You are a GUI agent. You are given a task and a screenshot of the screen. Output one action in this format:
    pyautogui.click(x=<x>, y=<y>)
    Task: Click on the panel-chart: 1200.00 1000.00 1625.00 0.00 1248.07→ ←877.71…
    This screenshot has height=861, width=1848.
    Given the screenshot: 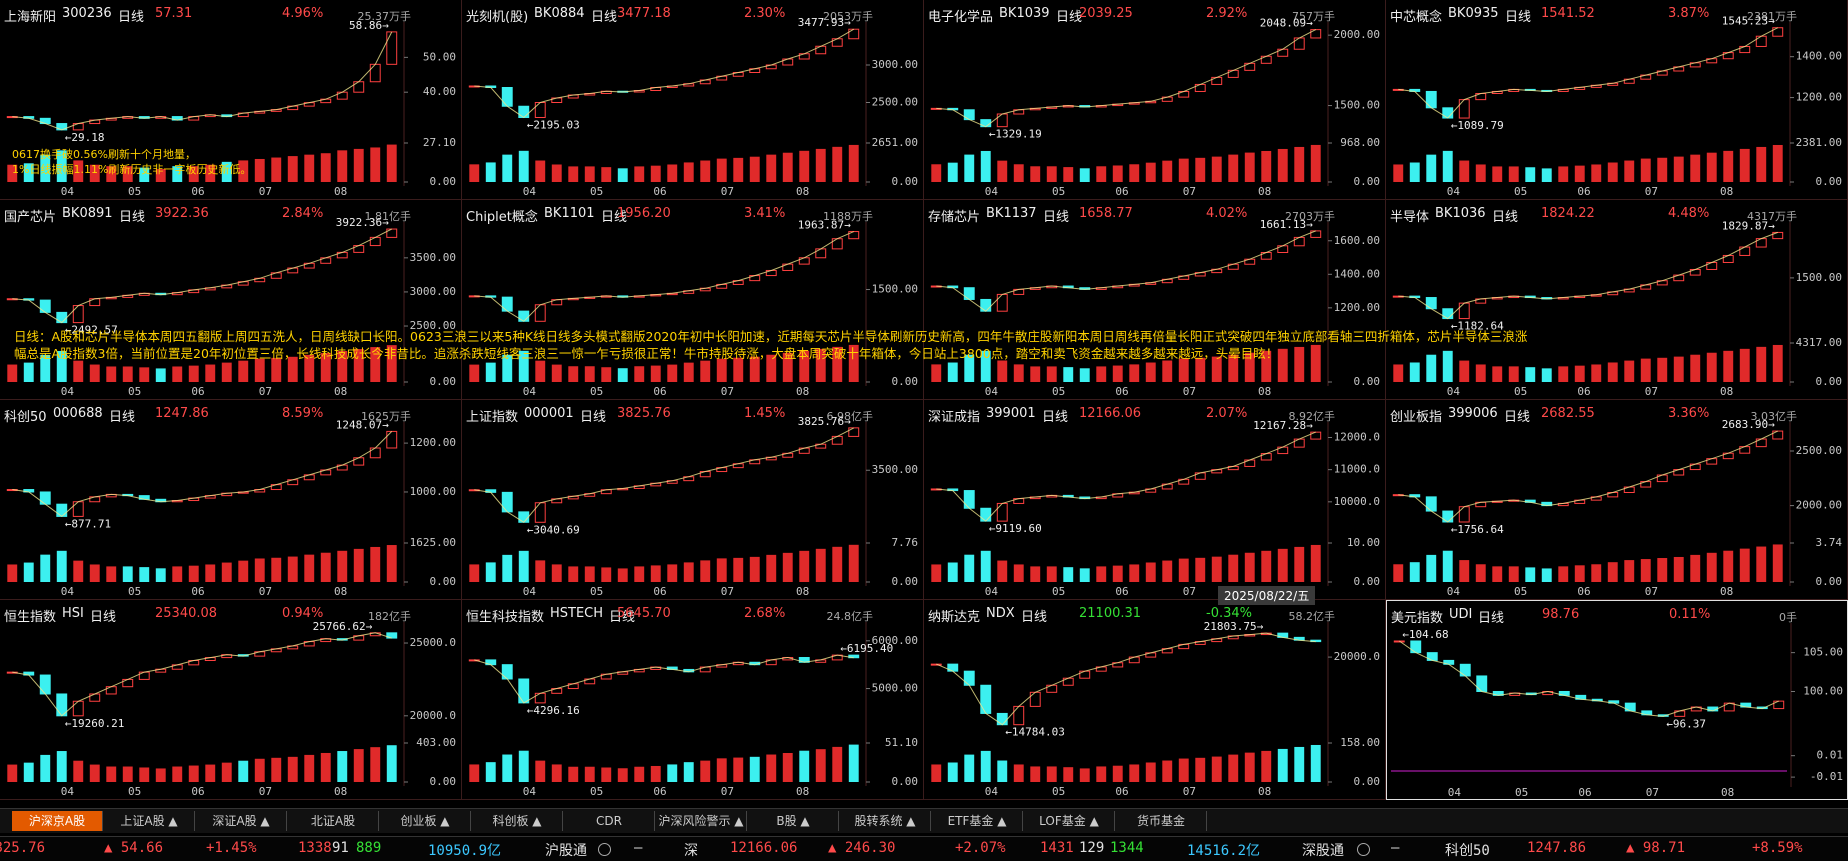 What is the action you would take?
    pyautogui.click(x=231, y=508)
    